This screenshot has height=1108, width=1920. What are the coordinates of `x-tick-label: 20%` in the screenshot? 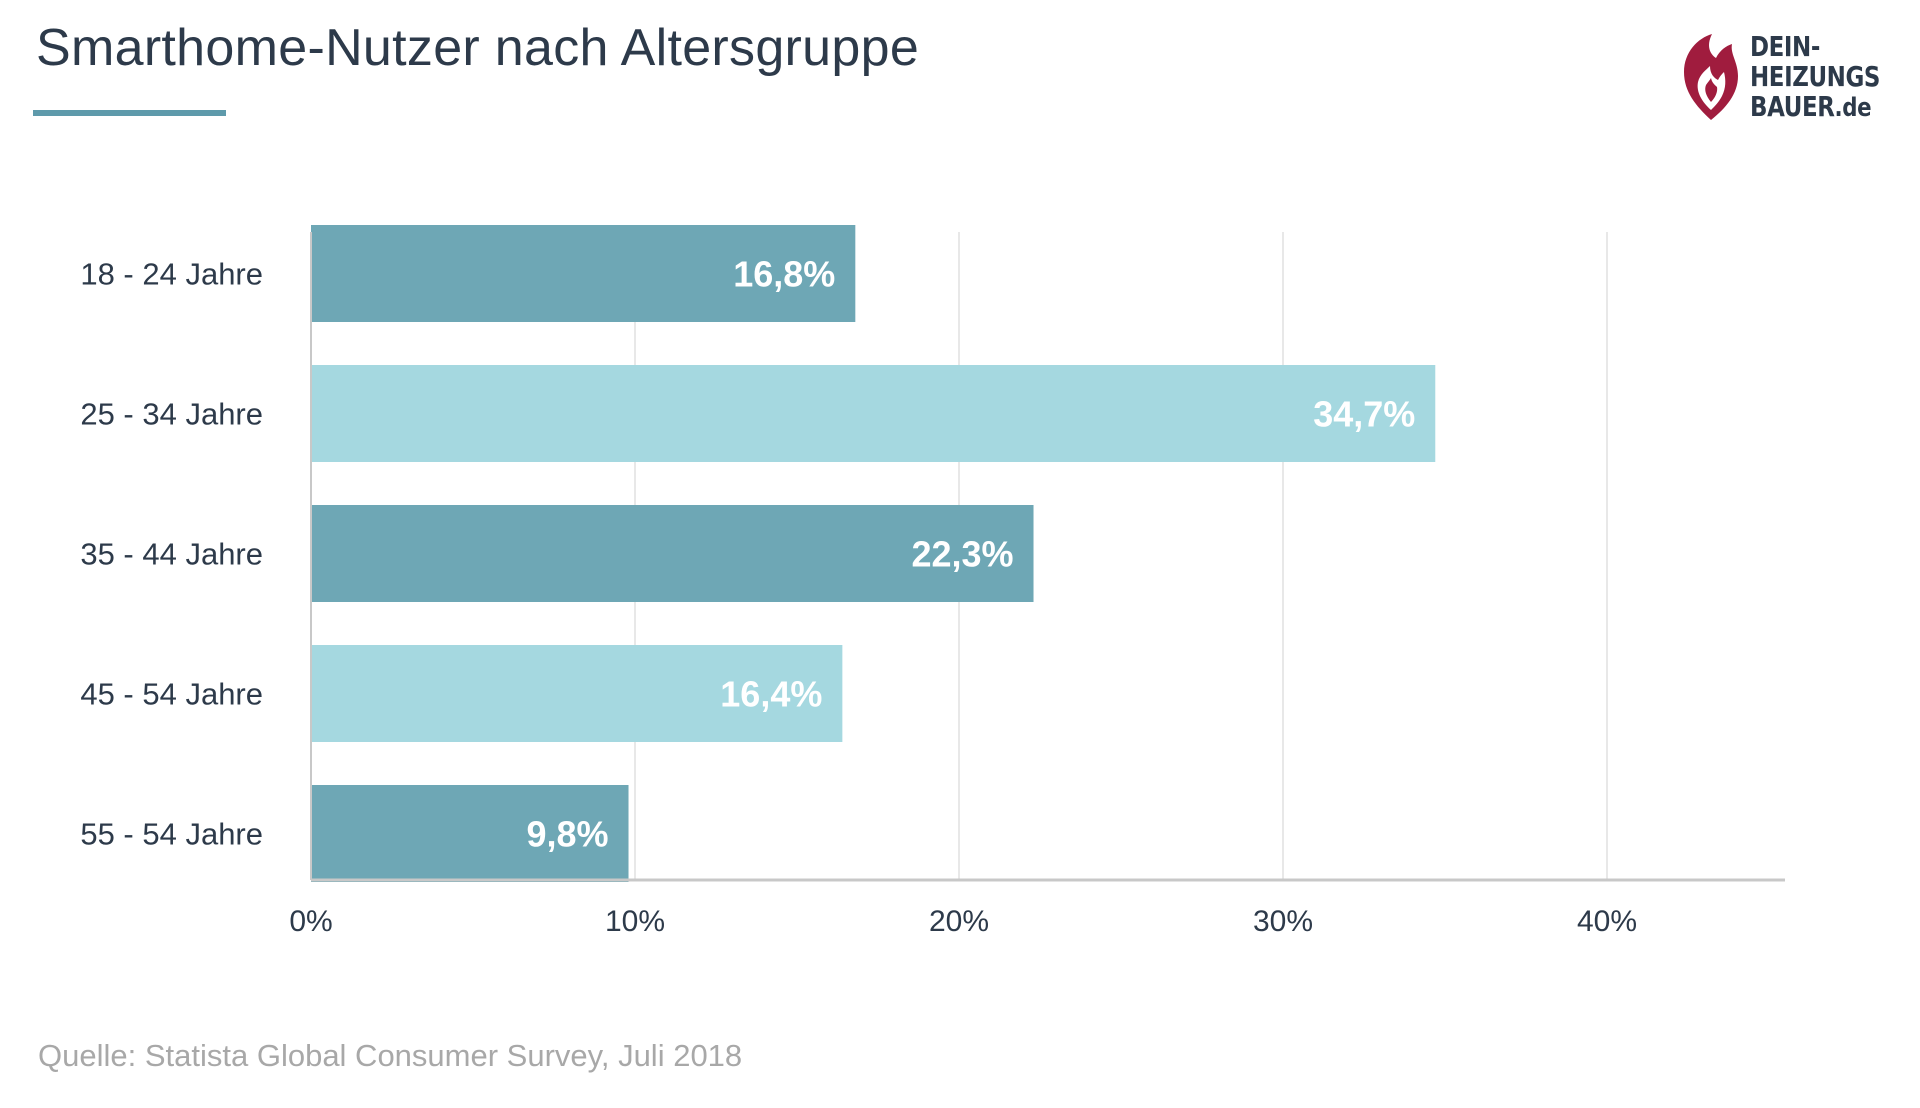 It's located at (959, 921).